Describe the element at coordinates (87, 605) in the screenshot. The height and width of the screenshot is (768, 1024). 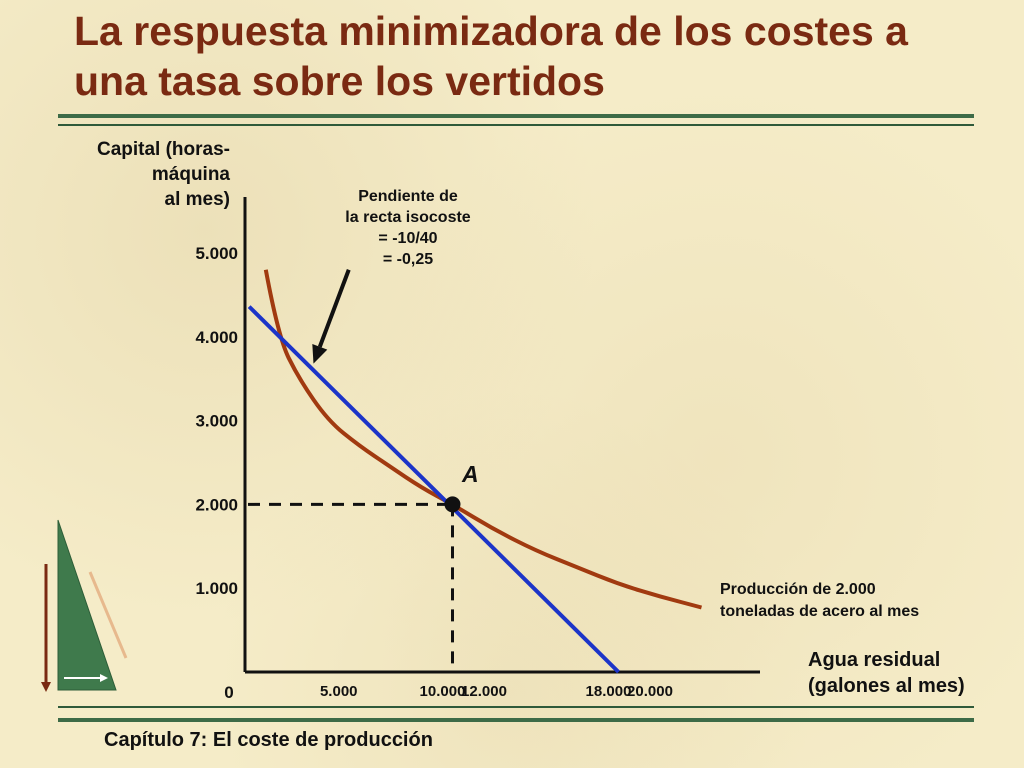
I see `triangle-shape` at that location.